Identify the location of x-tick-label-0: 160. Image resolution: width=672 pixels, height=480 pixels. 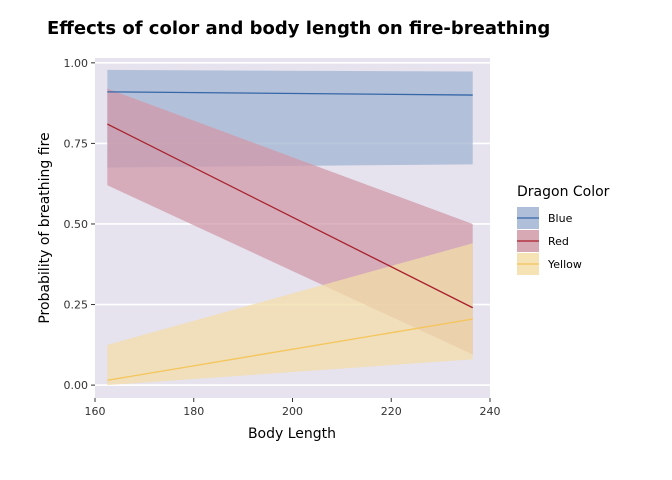
(95, 411).